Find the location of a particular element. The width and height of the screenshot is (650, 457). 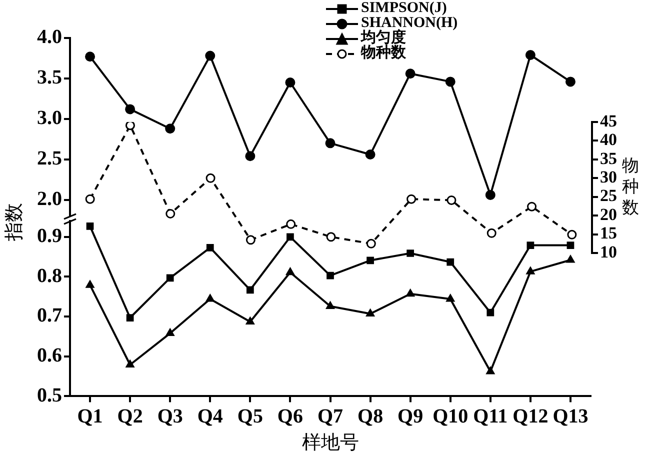

x-tick-label: Q11 is located at coordinates (490, 416).